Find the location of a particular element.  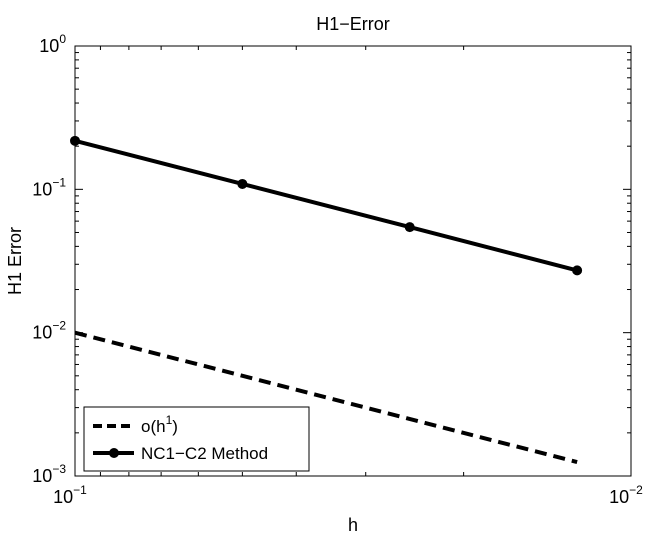

legend: o(h1) NC1−C2 Method is located at coordinates (196, 439).